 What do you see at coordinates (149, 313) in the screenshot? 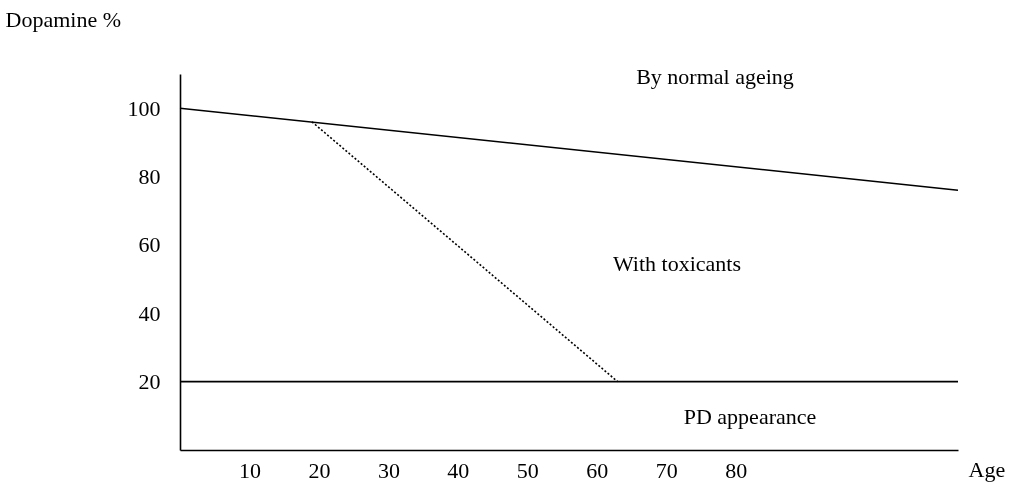
I see `y-tick-label: 40` at bounding box center [149, 313].